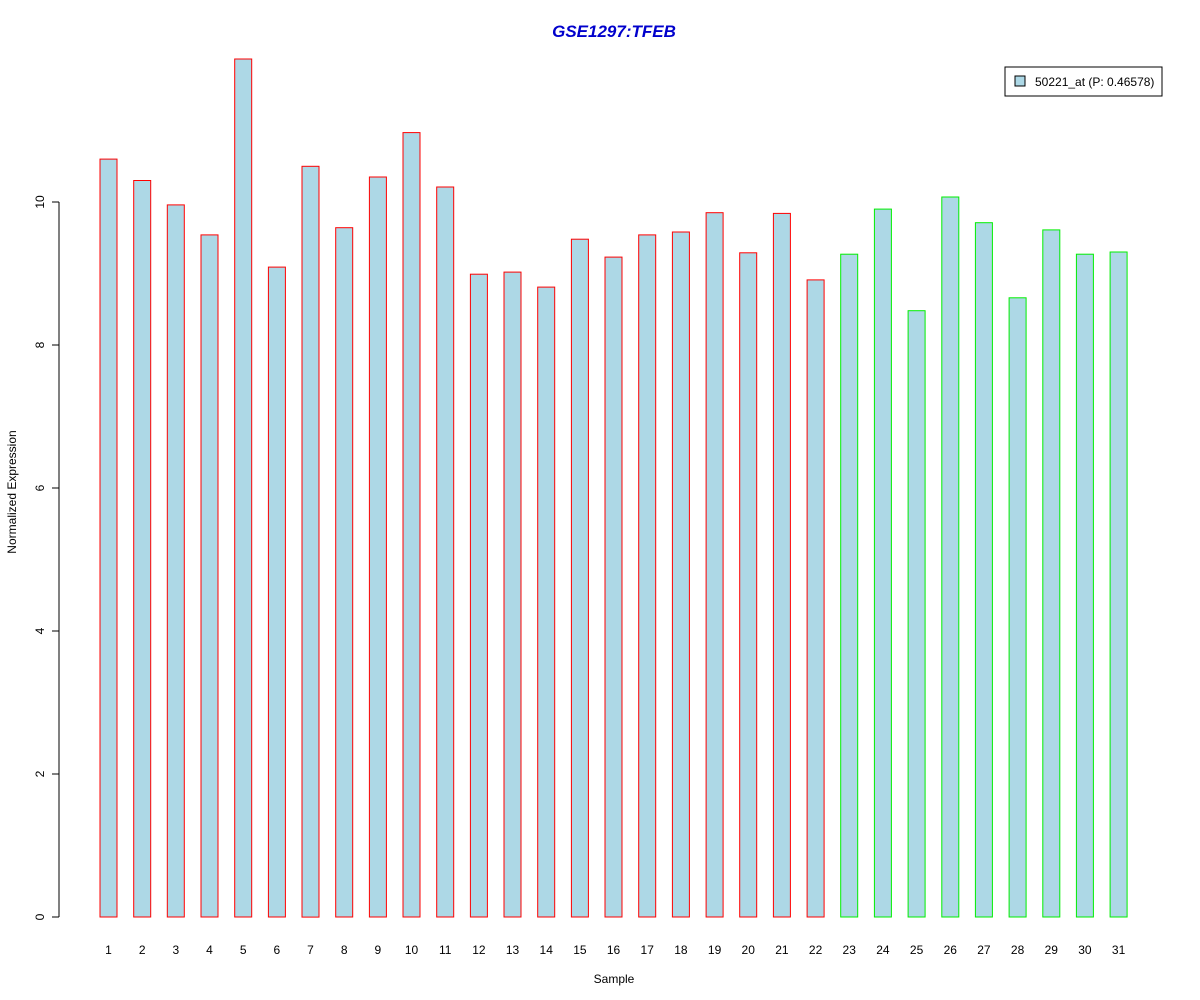 This screenshot has width=1200, height=1000. Describe the element at coordinates (277, 950) in the screenshot. I see `x-tick-label: 6` at that location.